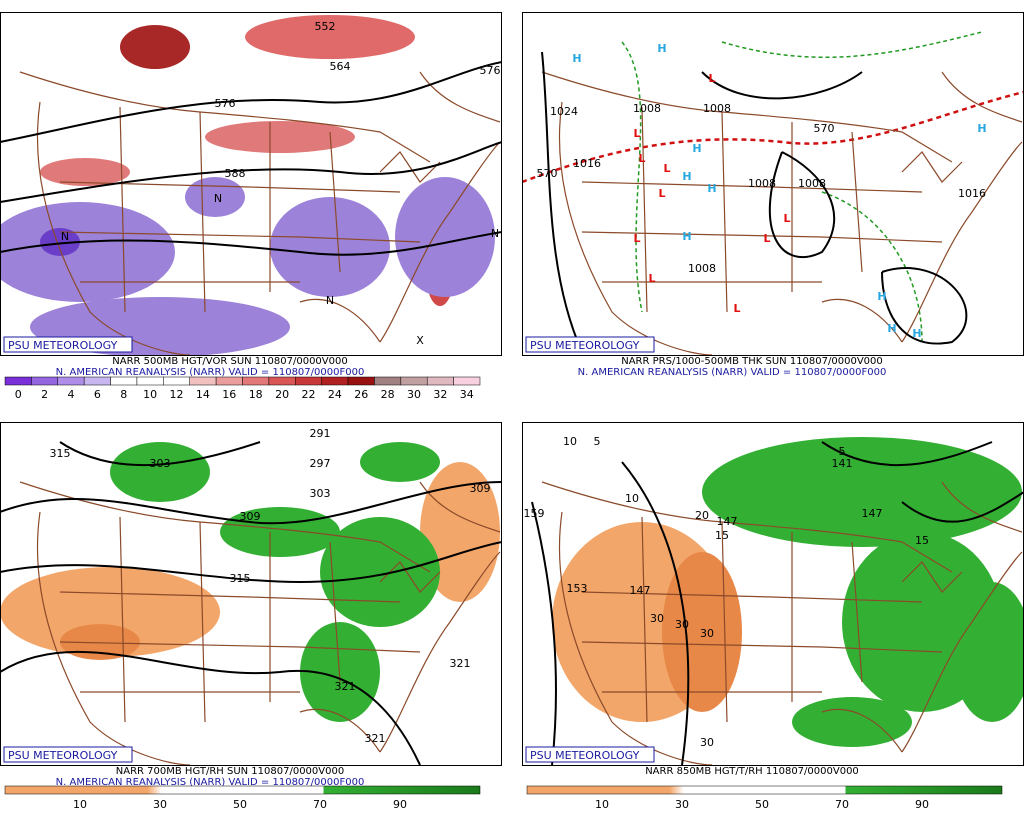  Describe the element at coordinates (123, 394) in the screenshot. I see `colorbar-label: 8` at that location.